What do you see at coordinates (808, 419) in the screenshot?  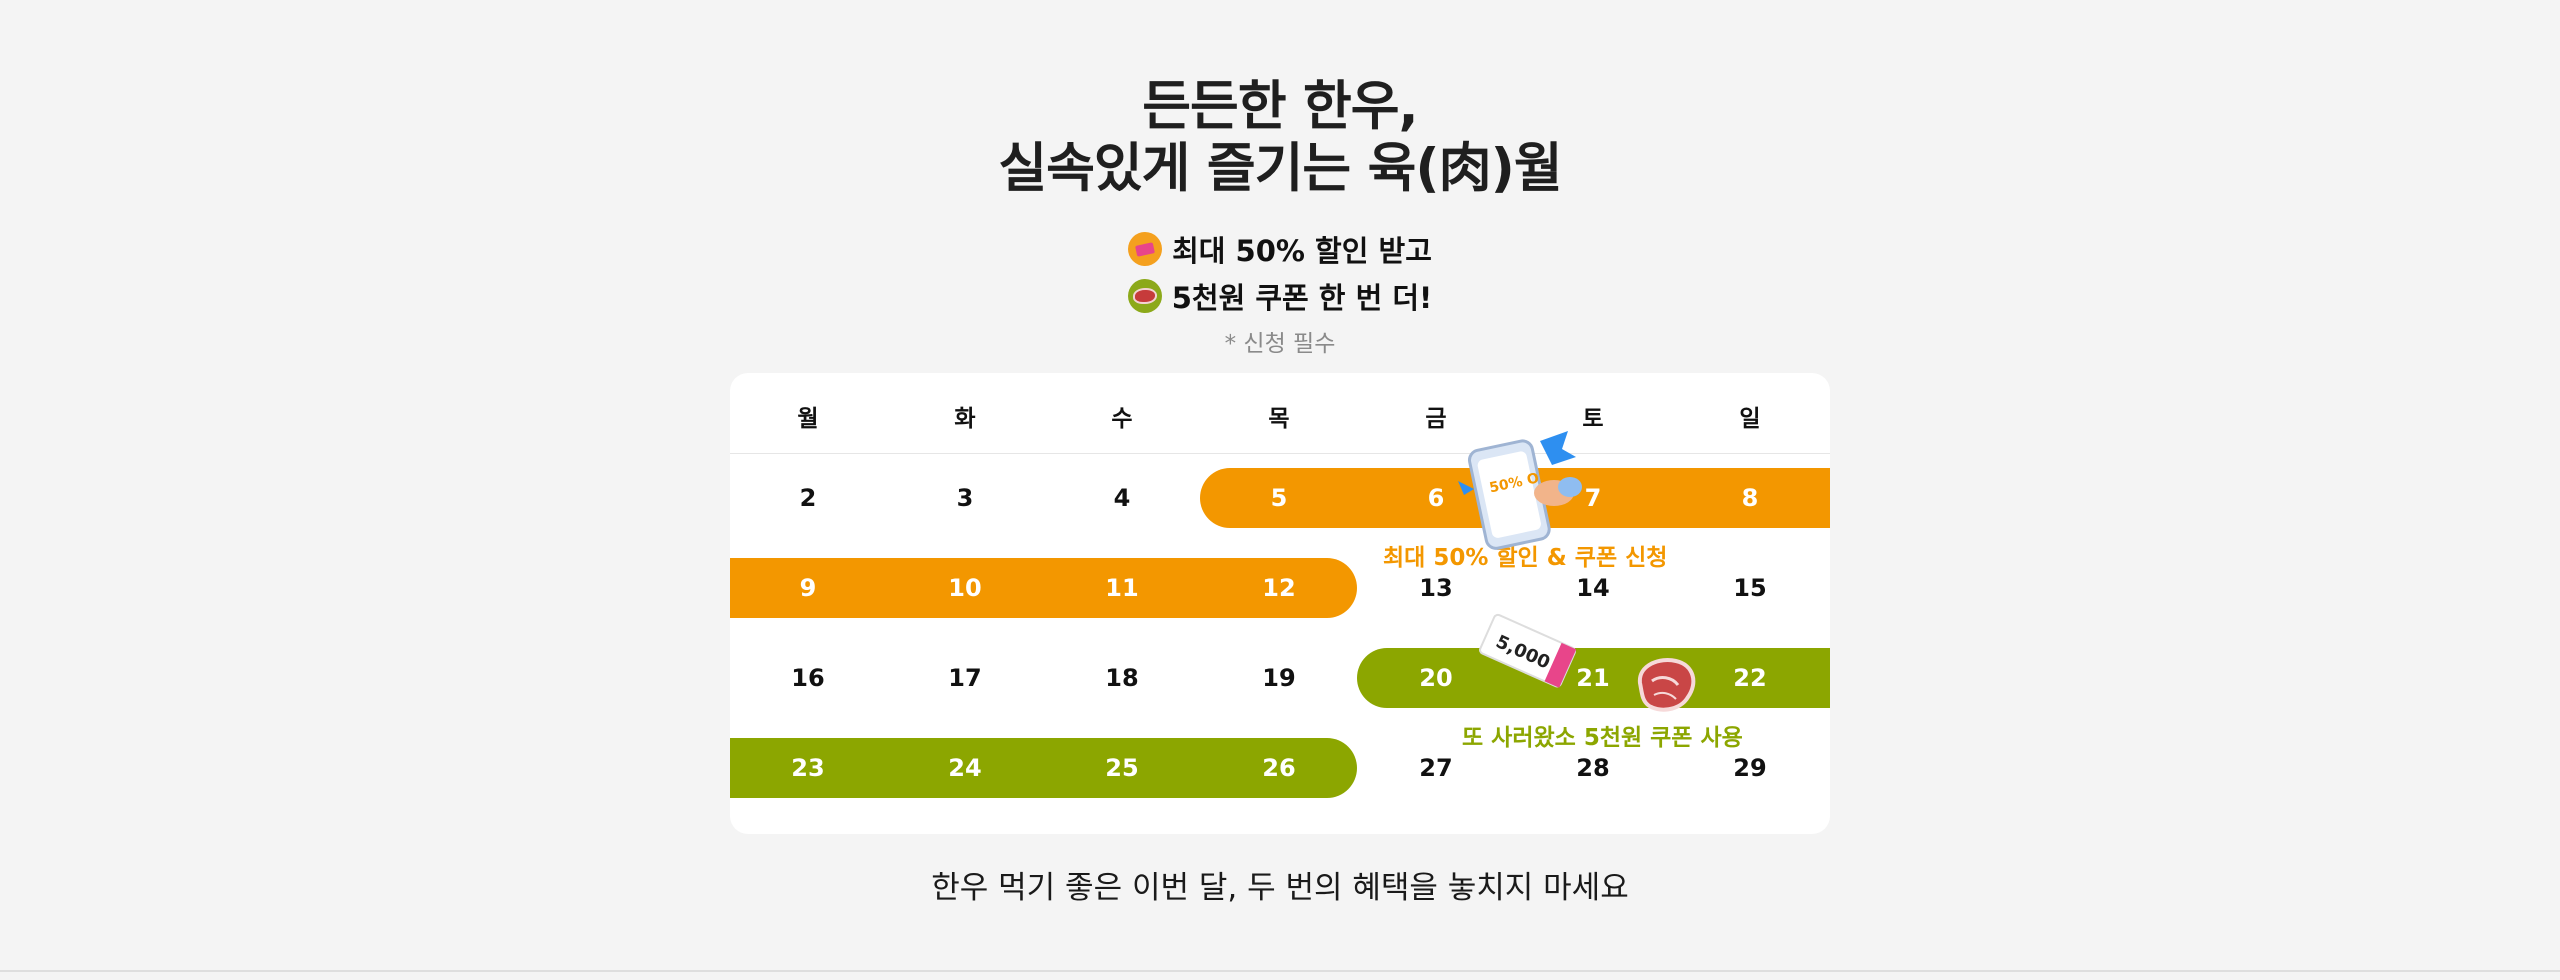 I see `weekday-mon: 월` at bounding box center [808, 419].